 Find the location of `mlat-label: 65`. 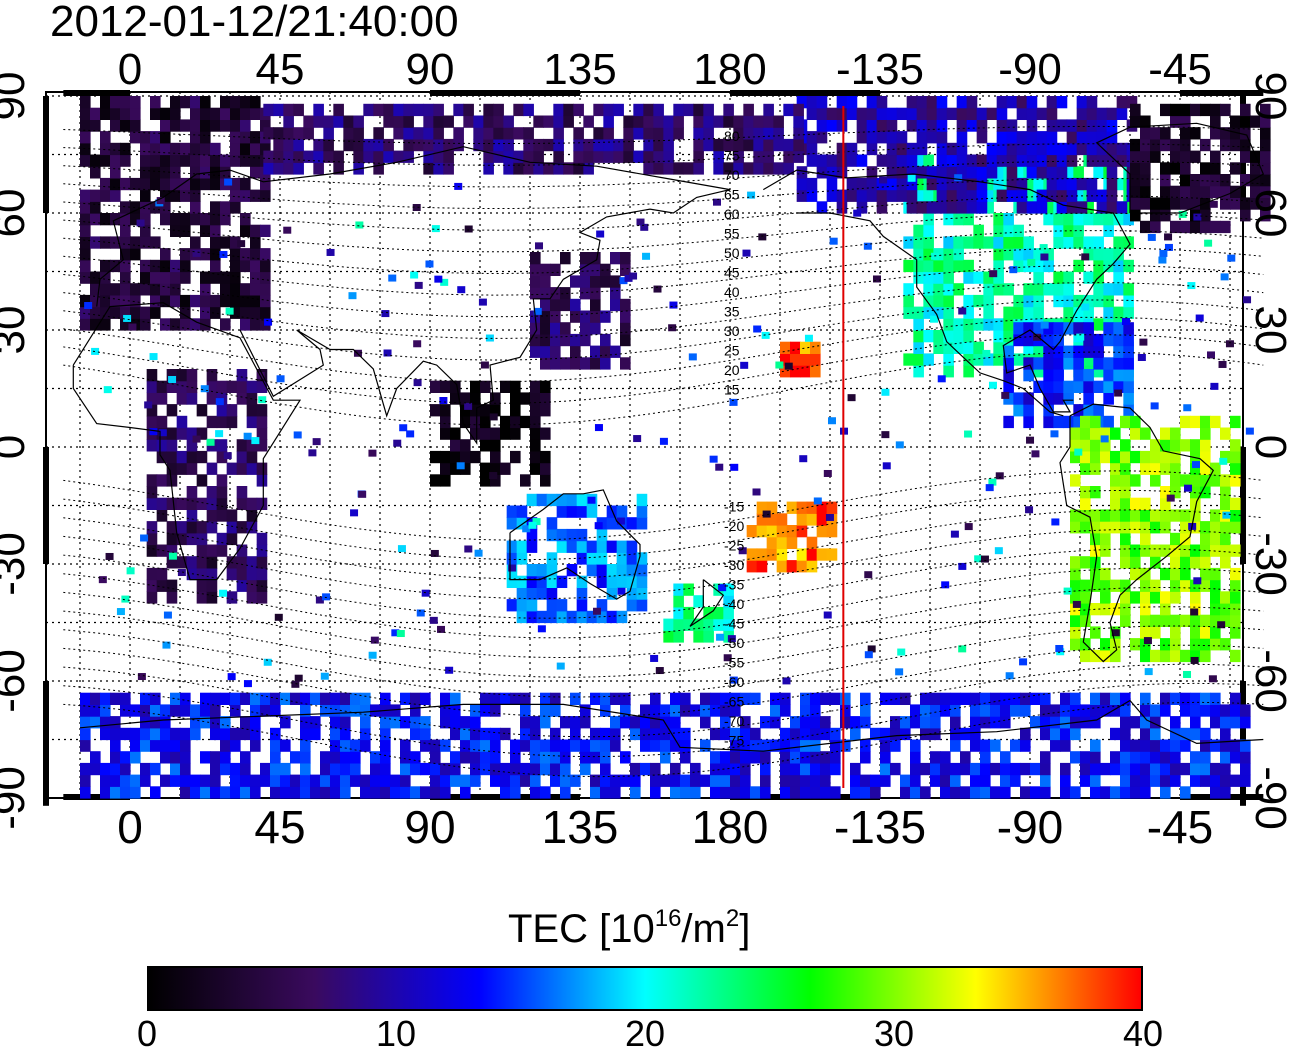

mlat-label: 65 is located at coordinates (732, 195).